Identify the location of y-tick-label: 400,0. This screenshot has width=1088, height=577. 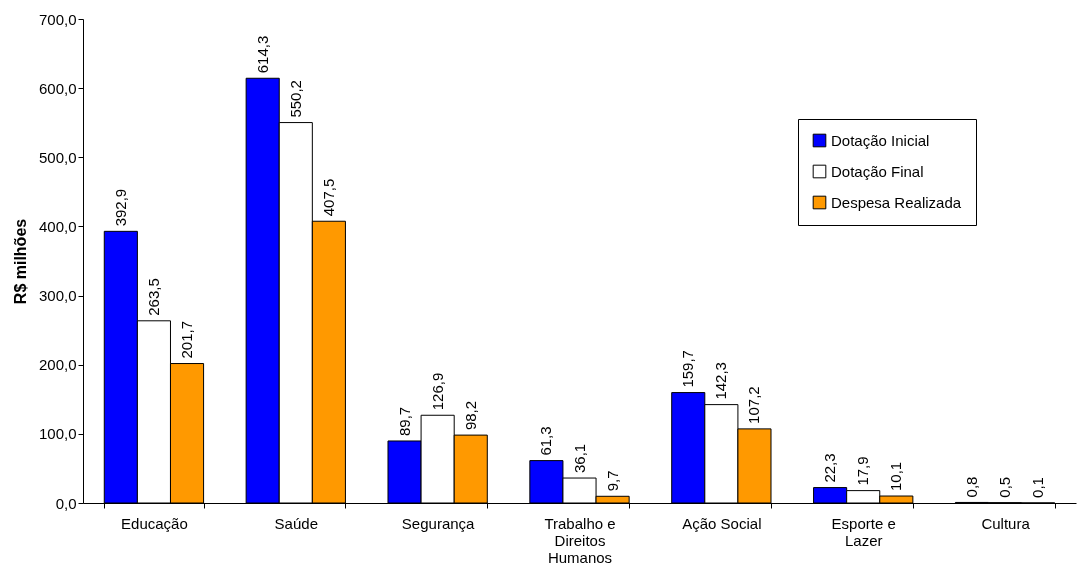
(57, 226).